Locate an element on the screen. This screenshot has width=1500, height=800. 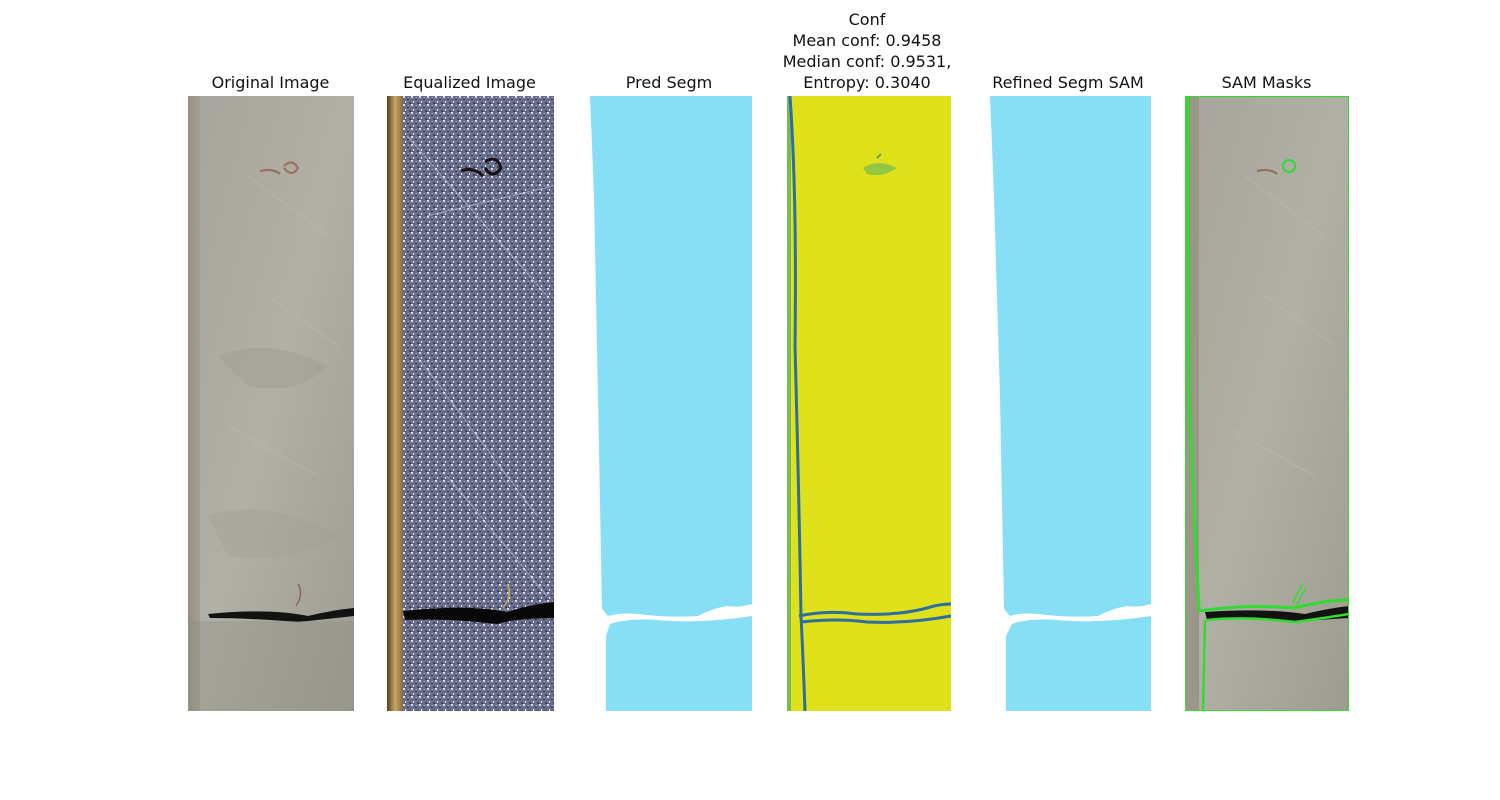
refined-segm-image is located at coordinates (1069, 403).